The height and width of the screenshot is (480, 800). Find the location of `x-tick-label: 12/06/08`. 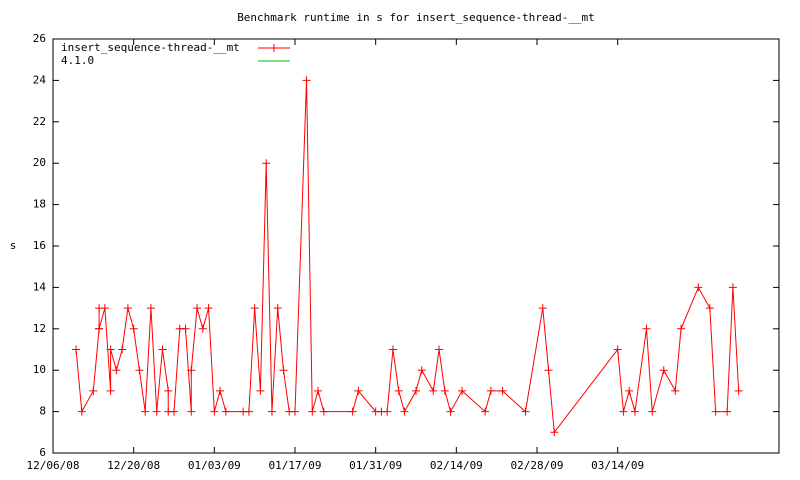

x-tick-label: 12/06/08 is located at coordinates (53, 465).